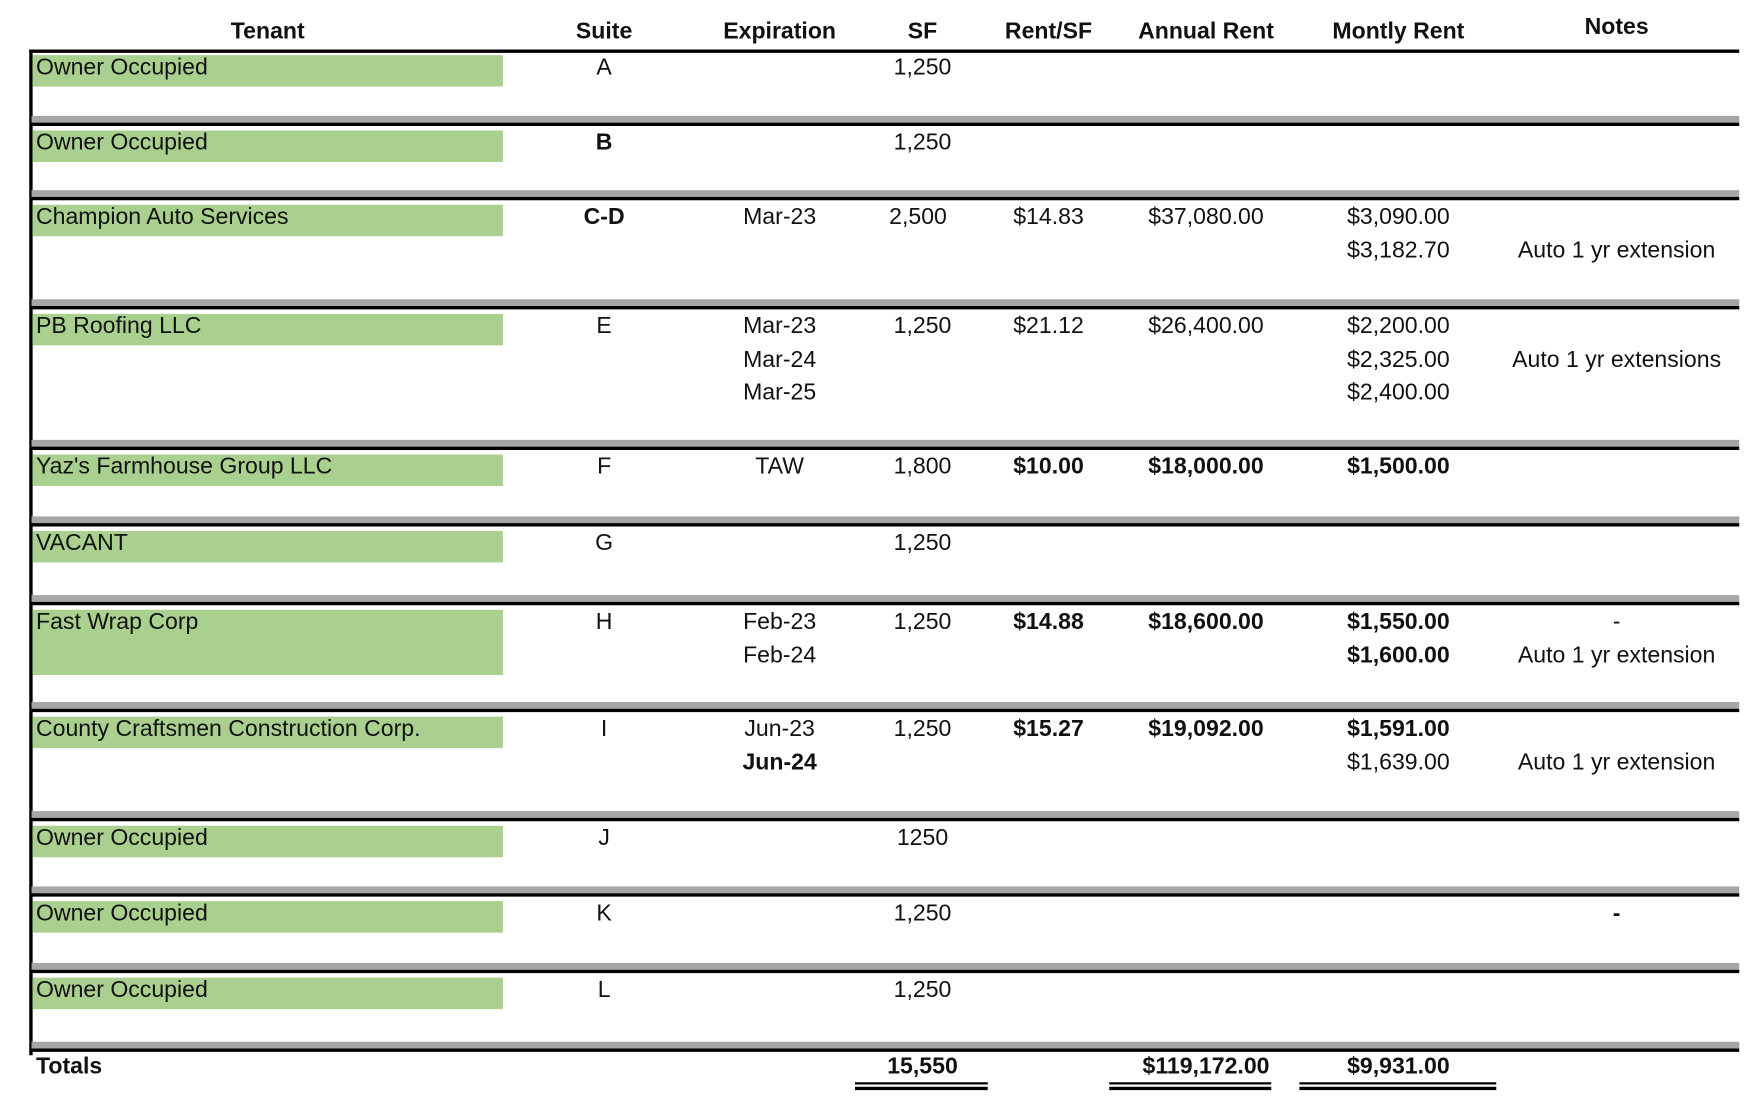  Describe the element at coordinates (779, 728) in the screenshot. I see `cell-expiration: Jun-23` at that location.